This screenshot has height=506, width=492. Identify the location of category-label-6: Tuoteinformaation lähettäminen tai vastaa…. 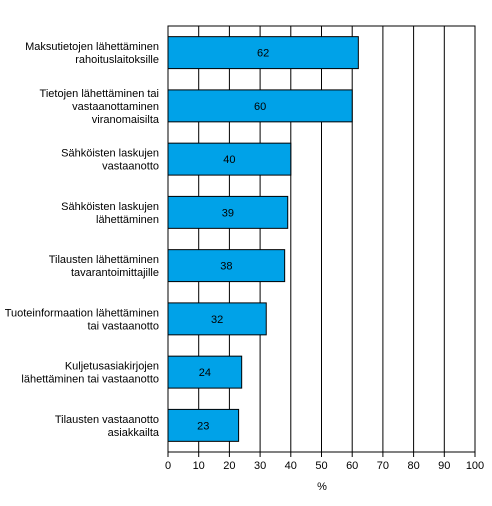
(82, 319).